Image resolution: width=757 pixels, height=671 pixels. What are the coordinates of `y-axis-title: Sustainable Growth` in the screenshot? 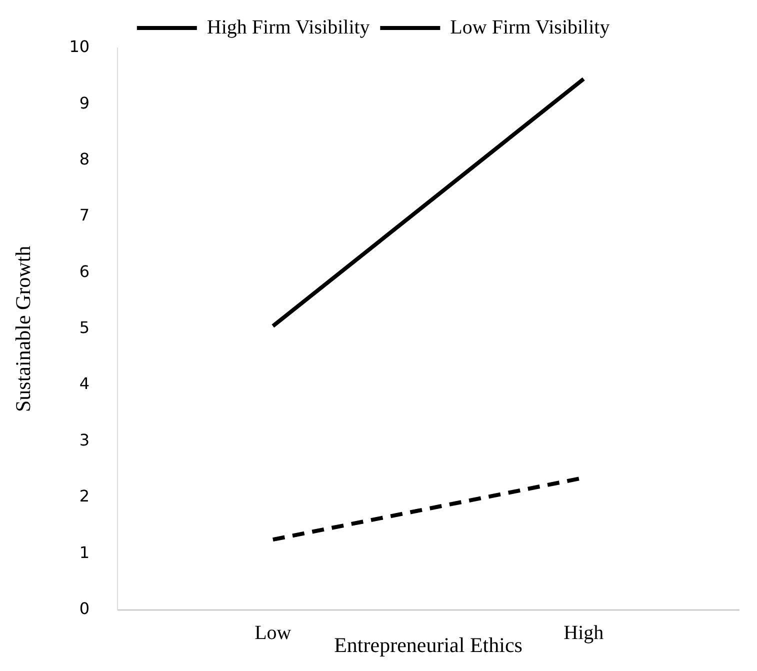 It's located at (23, 328).